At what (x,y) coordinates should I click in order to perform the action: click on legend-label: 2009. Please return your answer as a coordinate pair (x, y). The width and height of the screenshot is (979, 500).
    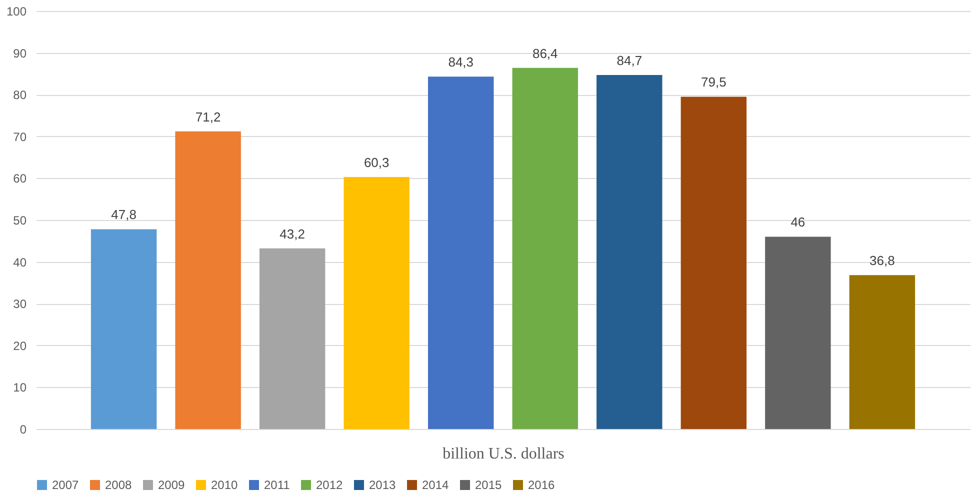
    Looking at the image, I should click on (172, 485).